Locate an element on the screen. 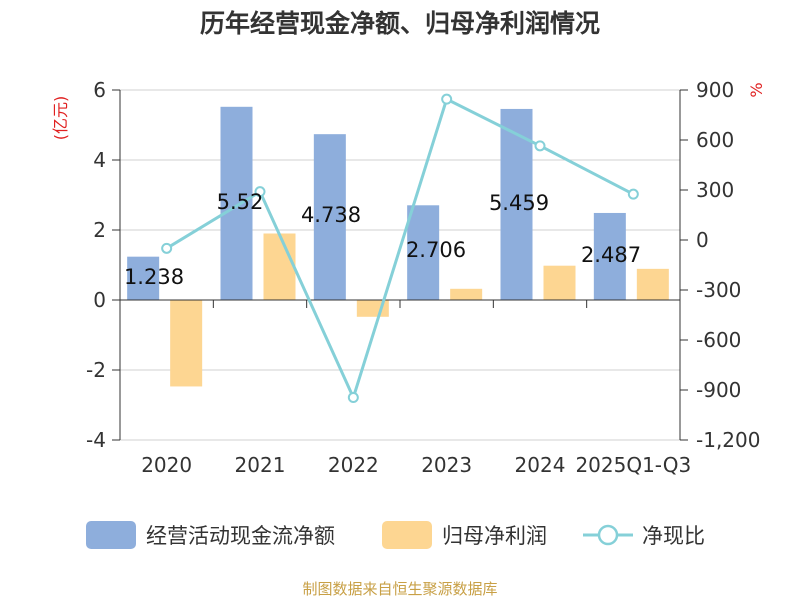 This screenshot has width=800, height=600. data-label: 4.738 is located at coordinates (331, 215).